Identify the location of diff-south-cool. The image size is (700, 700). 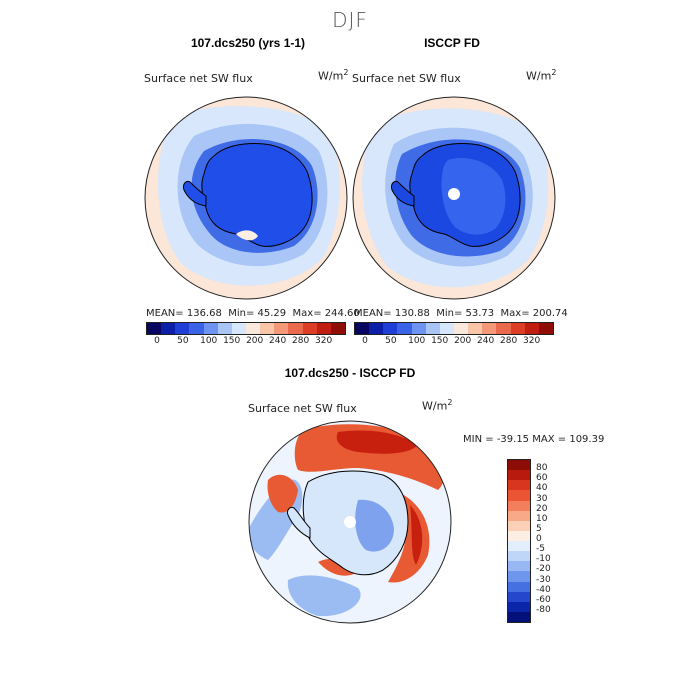
(324, 596).